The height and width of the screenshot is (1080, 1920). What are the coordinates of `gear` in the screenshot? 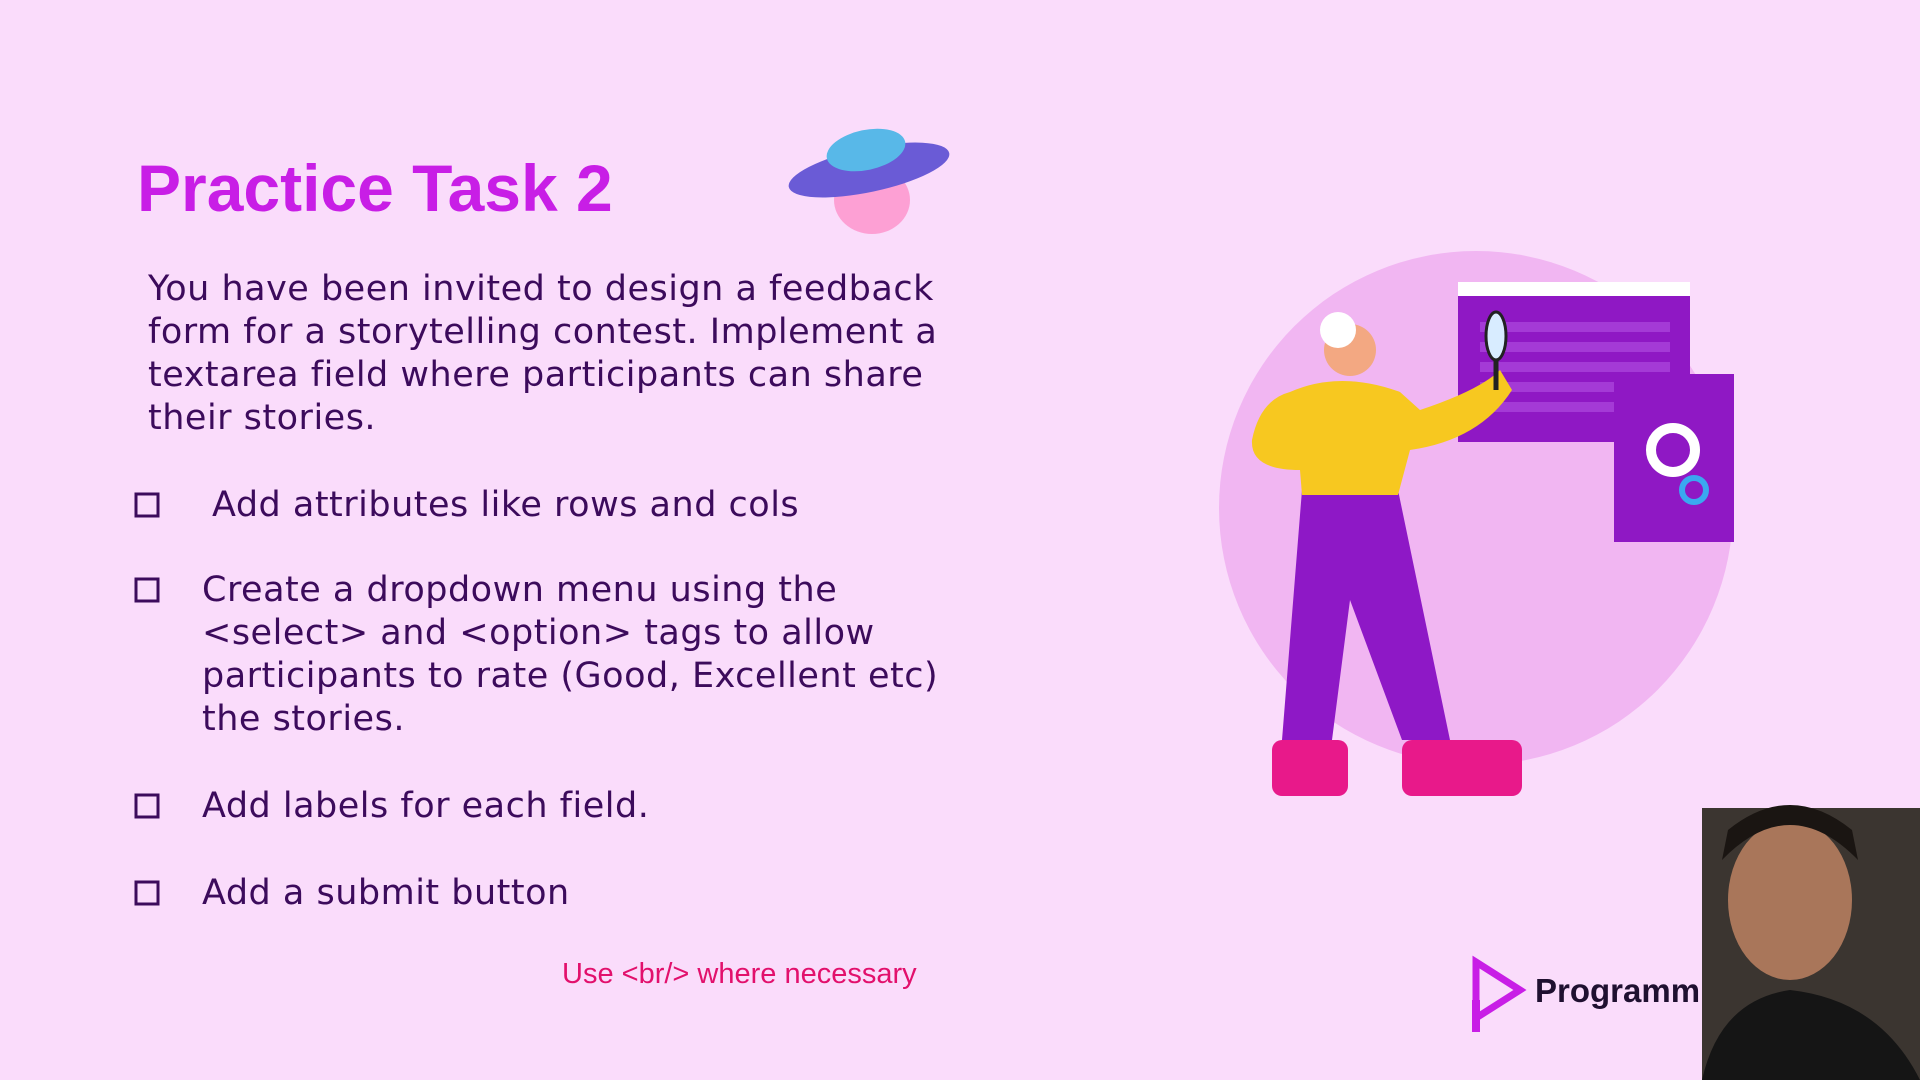 It's located at (1673, 450).